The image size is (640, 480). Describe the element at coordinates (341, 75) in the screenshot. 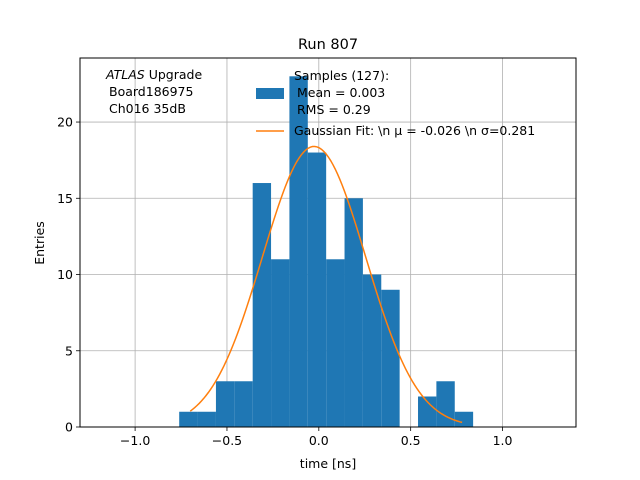

I see `legend-hist-line-1: Samples (127):` at that location.